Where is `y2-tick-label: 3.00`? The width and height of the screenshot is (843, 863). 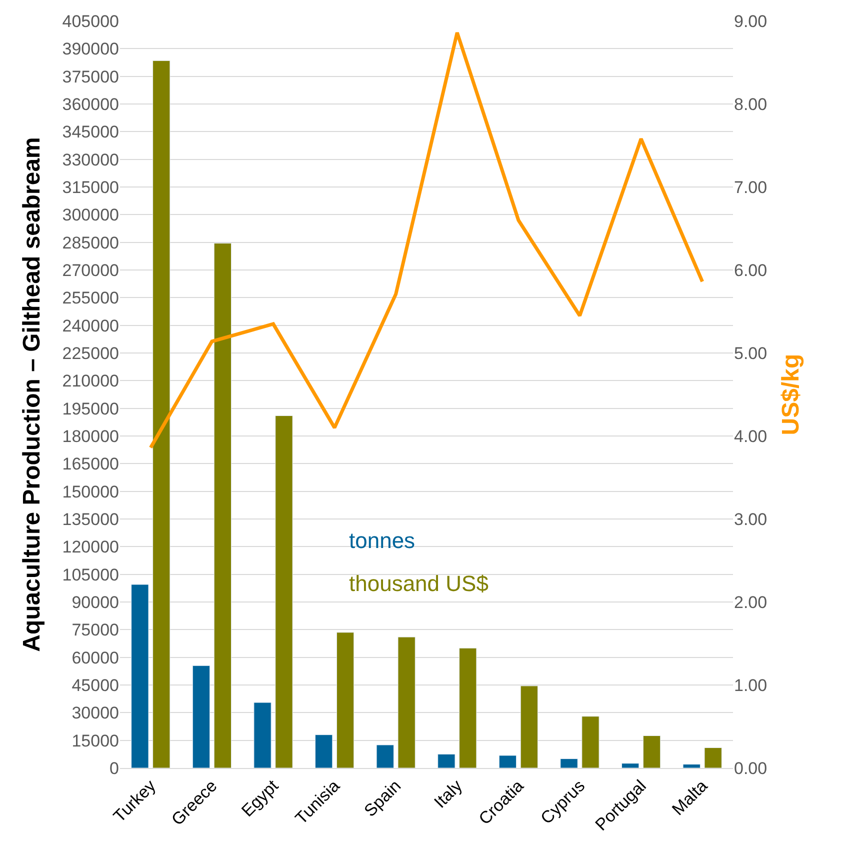 y2-tick-label: 3.00 is located at coordinates (751, 519).